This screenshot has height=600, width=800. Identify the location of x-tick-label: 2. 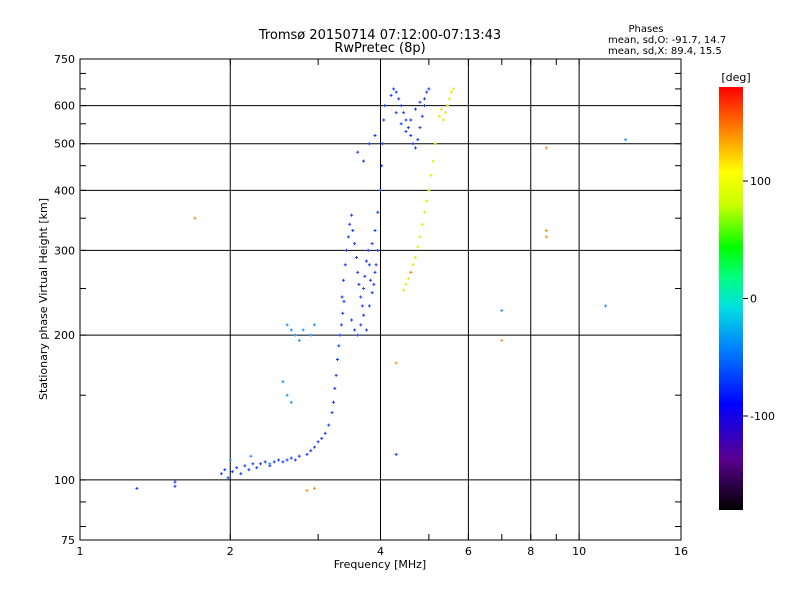
(230, 551).